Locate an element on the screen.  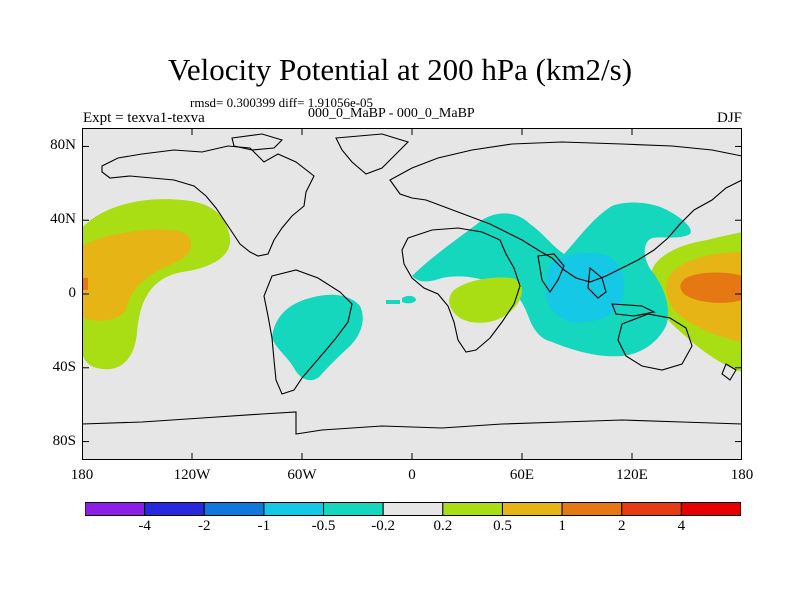
periods-label: 000_0_MaBP - 000_0_MaBP is located at coordinates (391, 113).